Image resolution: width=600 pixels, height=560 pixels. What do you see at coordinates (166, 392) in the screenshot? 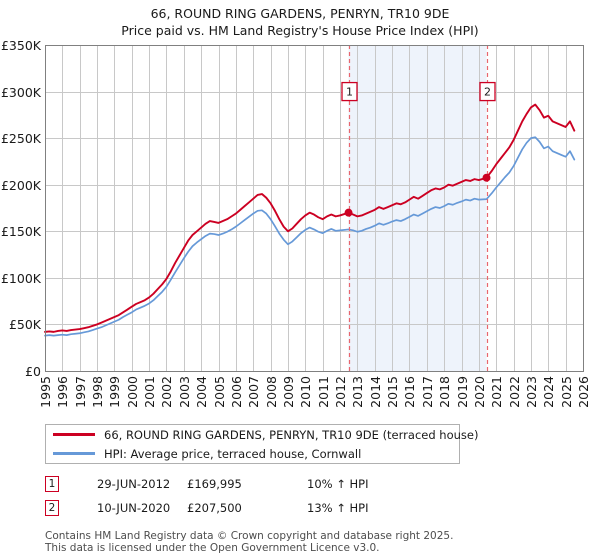
I see `x-axis-tick-label: 2002` at bounding box center [166, 392].